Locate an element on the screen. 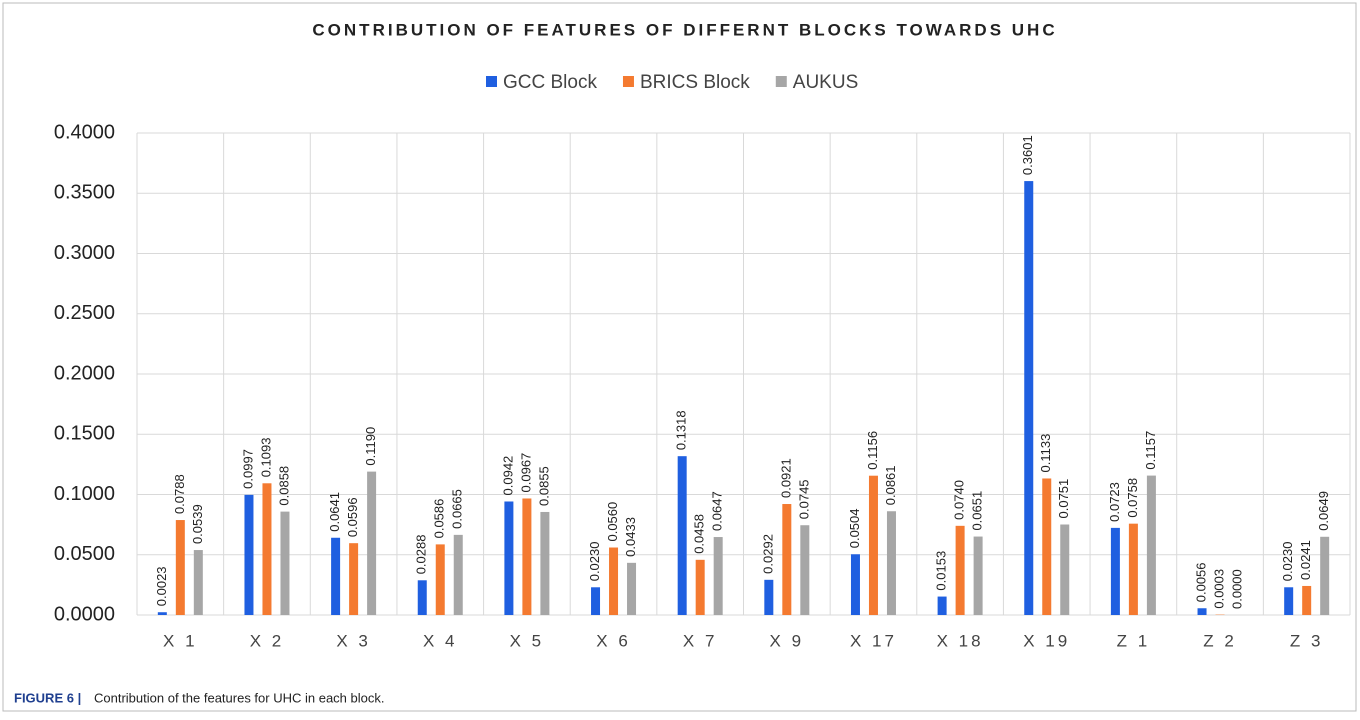 This screenshot has width=1360, height=720. y-tick-label: 0.1000 is located at coordinates (84, 494).